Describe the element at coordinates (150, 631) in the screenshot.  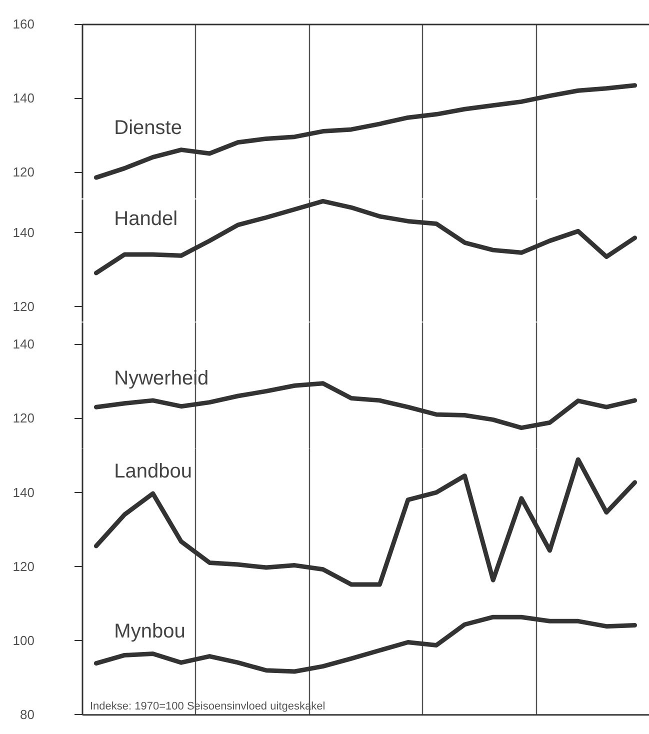
I see `legend-label: Mynbou` at that location.